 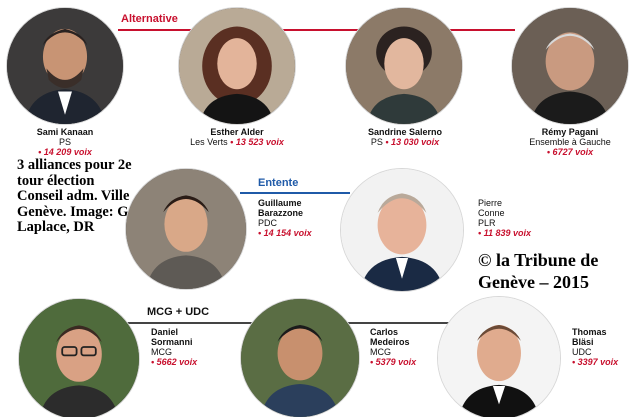 I want to click on portrait-conne-icon, so click(x=402, y=230).